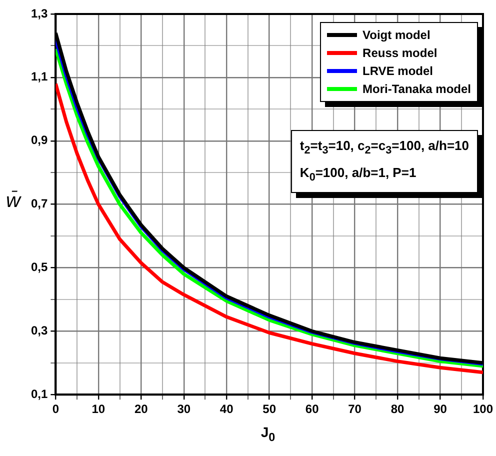 The height and width of the screenshot is (456, 496). What do you see at coordinates (39, 330) in the screenshot?
I see `y-tick-label: 0,3` at bounding box center [39, 330].